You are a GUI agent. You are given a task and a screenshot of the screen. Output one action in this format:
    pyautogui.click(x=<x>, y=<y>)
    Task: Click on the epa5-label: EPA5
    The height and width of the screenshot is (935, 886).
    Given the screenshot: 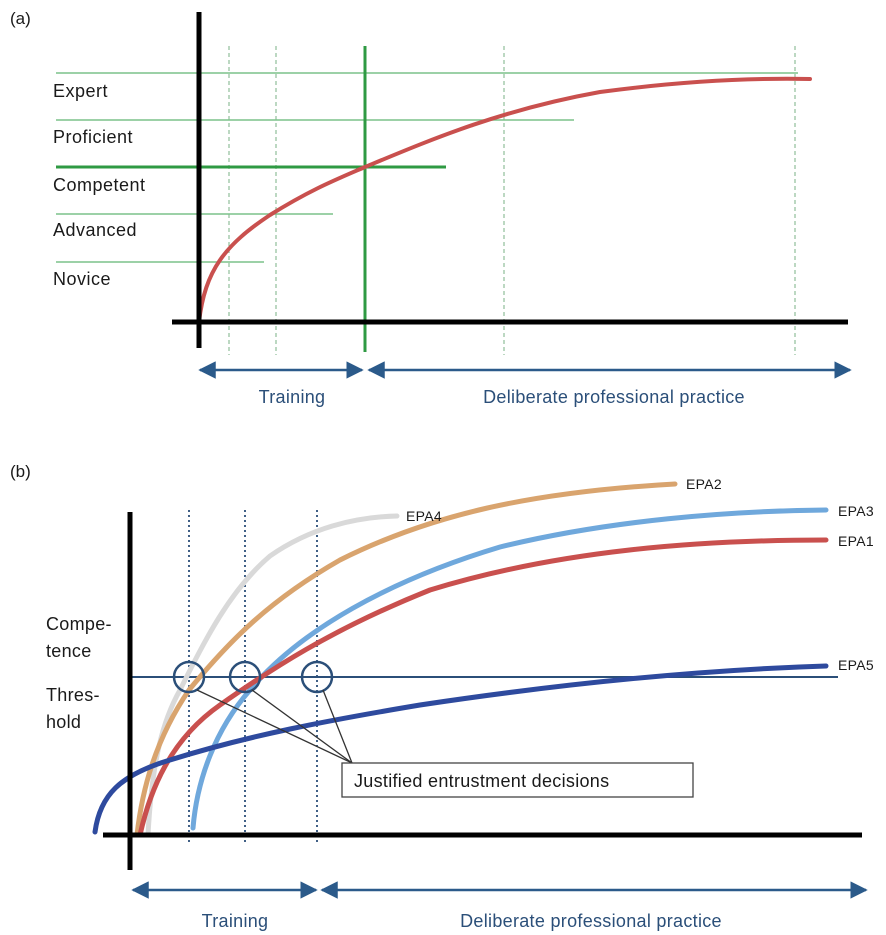 What is the action you would take?
    pyautogui.click(x=856, y=665)
    